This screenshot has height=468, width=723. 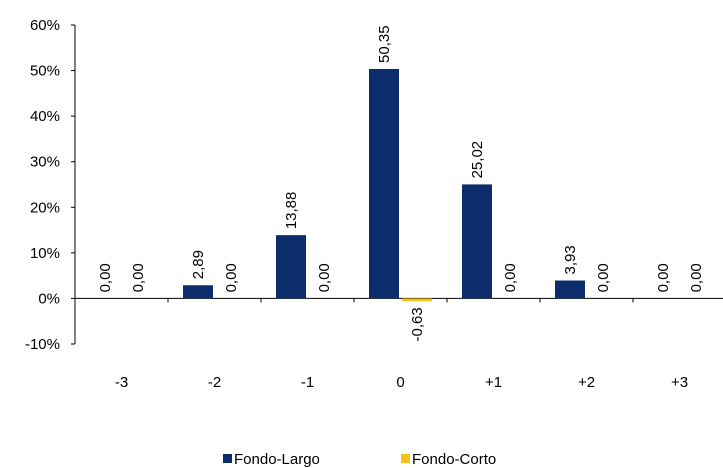 I want to click on legend-swatch-fondo-largo, so click(x=227, y=458).